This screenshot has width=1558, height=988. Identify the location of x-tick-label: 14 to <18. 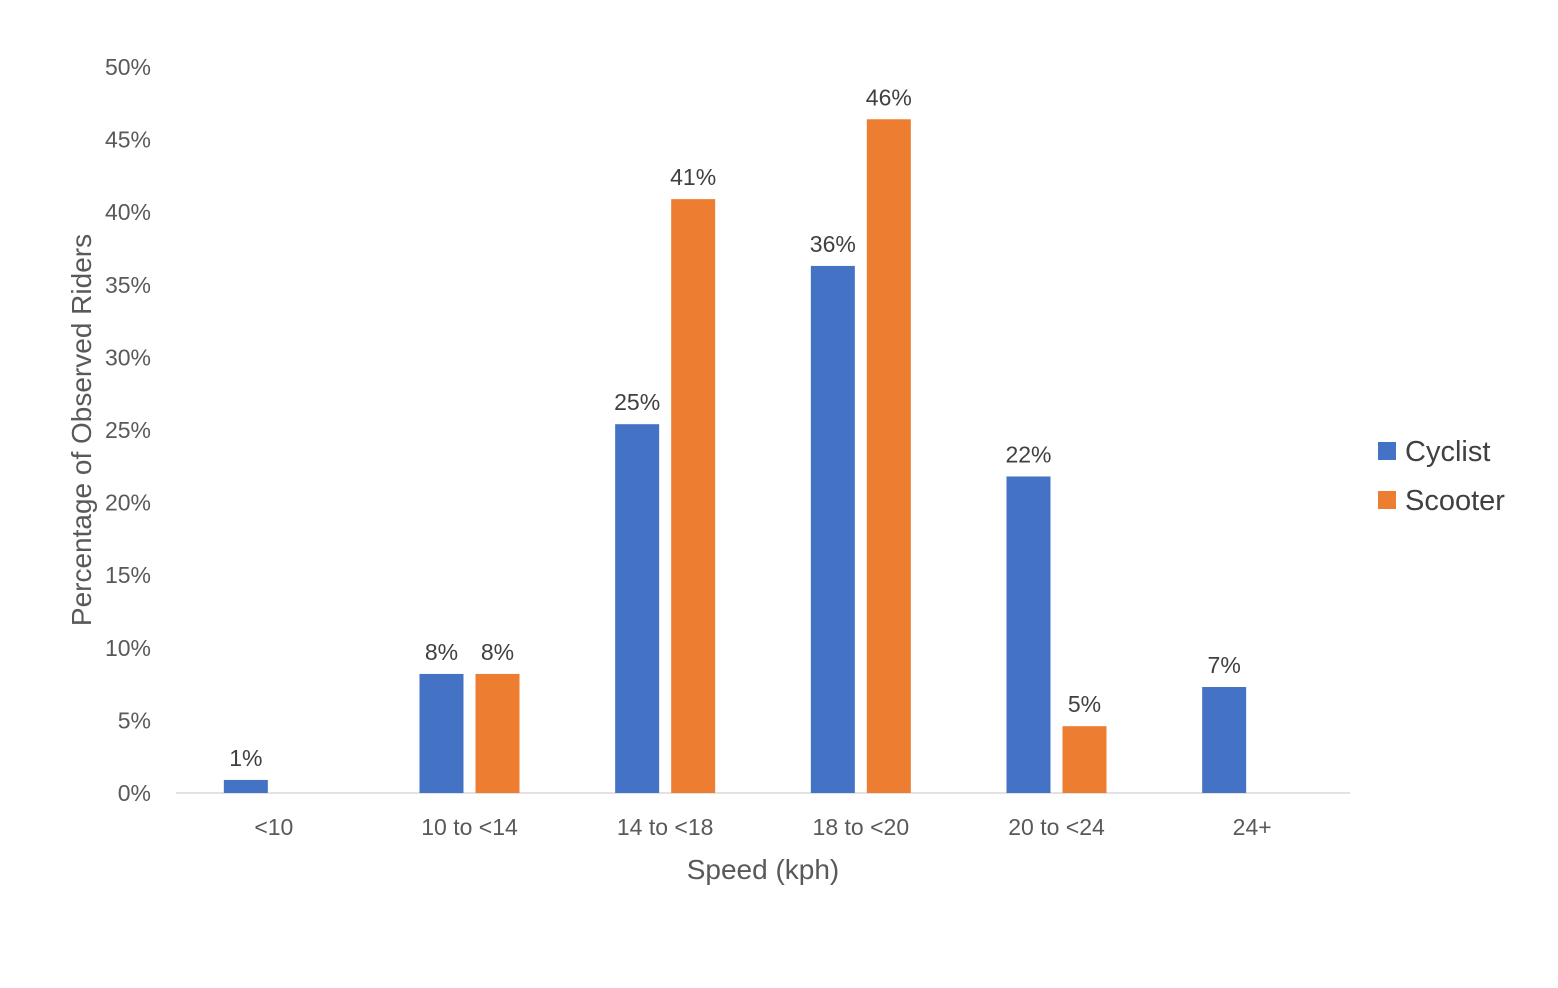
(665, 827).